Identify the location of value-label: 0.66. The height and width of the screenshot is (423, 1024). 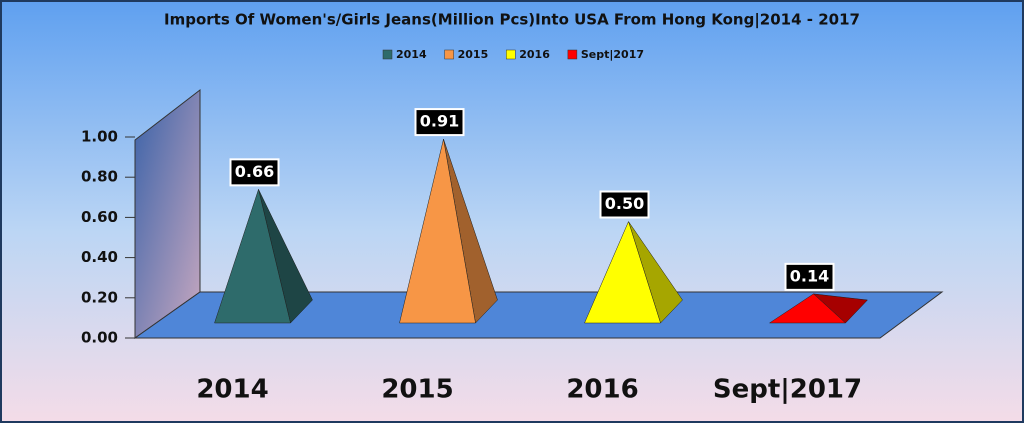
(254, 171).